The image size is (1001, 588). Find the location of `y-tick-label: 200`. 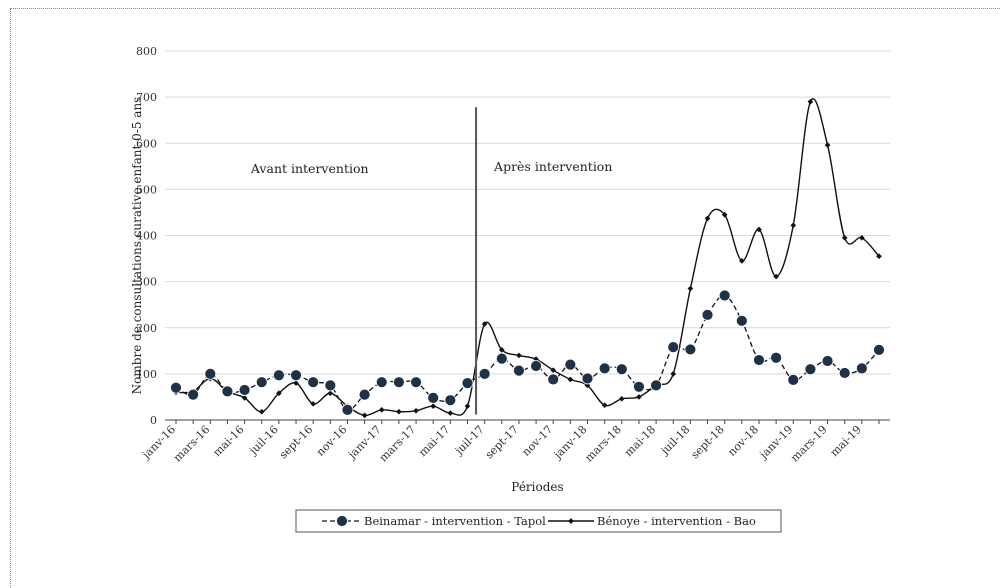

y-tick-label: 200 is located at coordinates (146, 328).